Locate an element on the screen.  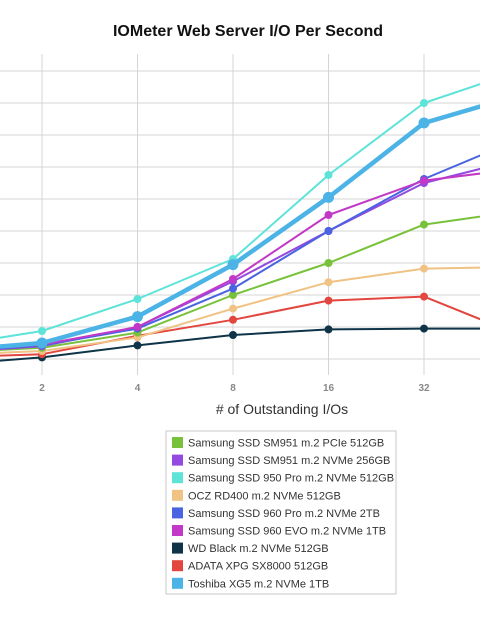
legend-item: Samsung SSD 960 Pro m.2 NVMe 2TB is located at coordinates (276, 513).